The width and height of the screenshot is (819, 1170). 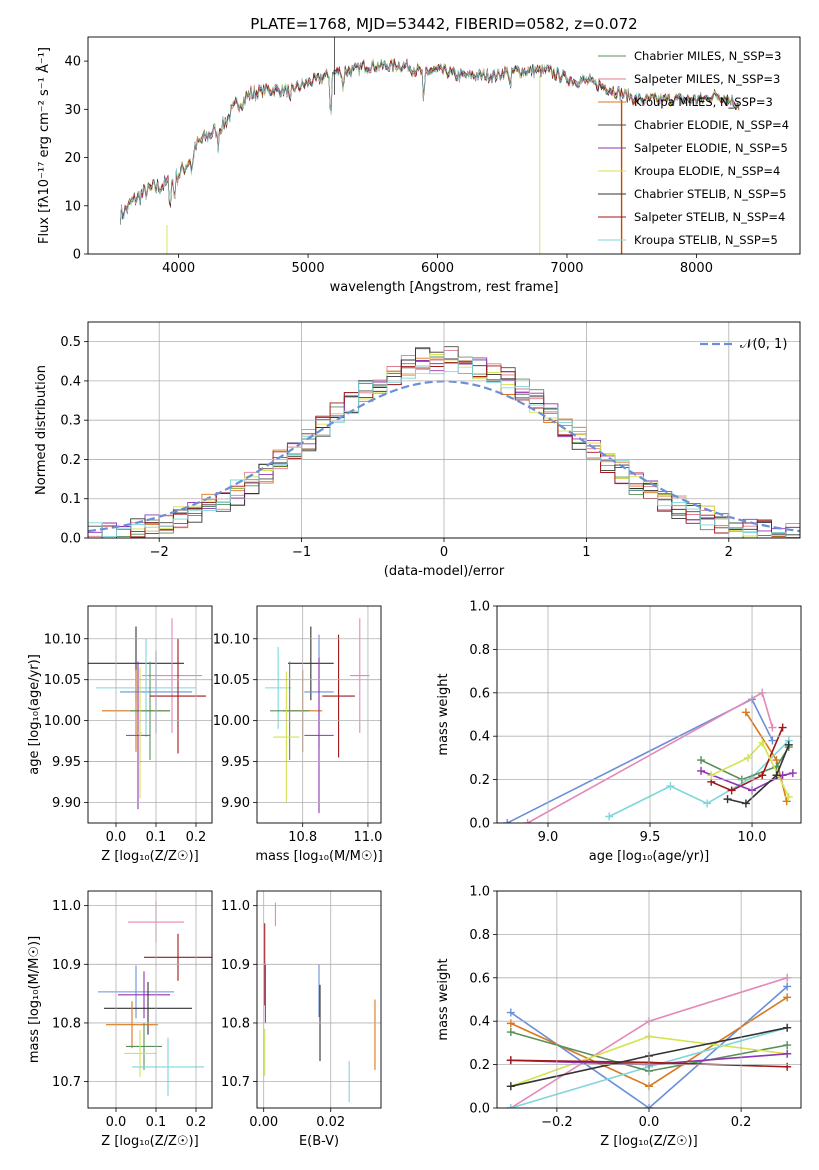 I want to click on data-point-kroupa_miles, so click(x=132, y=1025).